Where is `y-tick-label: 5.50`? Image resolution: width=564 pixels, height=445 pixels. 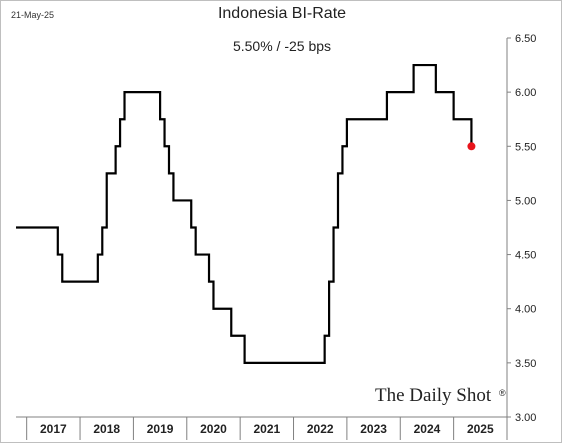 y-tick-label: 5.50 is located at coordinates (525, 147).